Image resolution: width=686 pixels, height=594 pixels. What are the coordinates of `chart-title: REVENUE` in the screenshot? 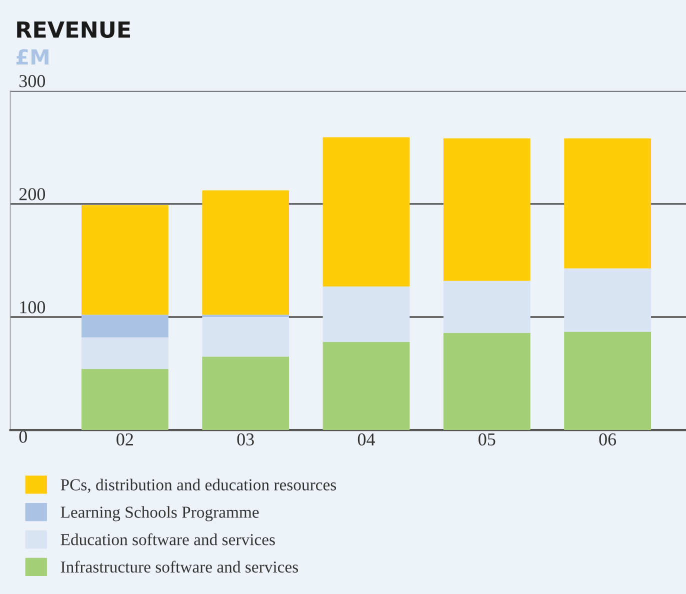 It's located at (73, 29).